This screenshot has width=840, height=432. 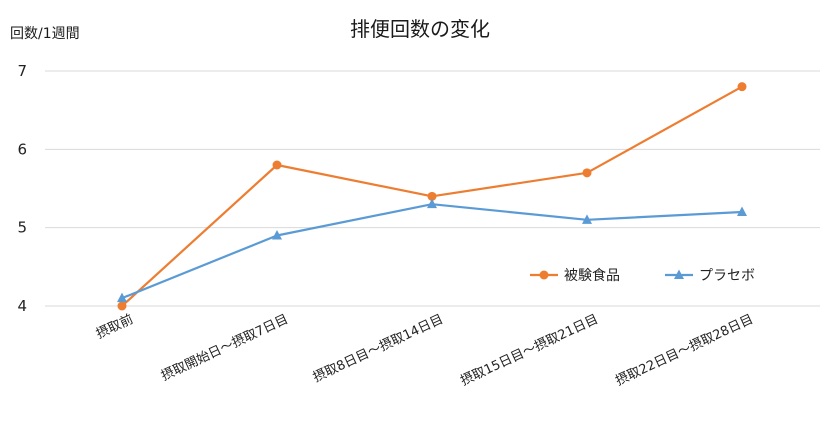 I want to click on x-tick-label: 摂取8日目～摂取14日目, so click(x=377, y=348).